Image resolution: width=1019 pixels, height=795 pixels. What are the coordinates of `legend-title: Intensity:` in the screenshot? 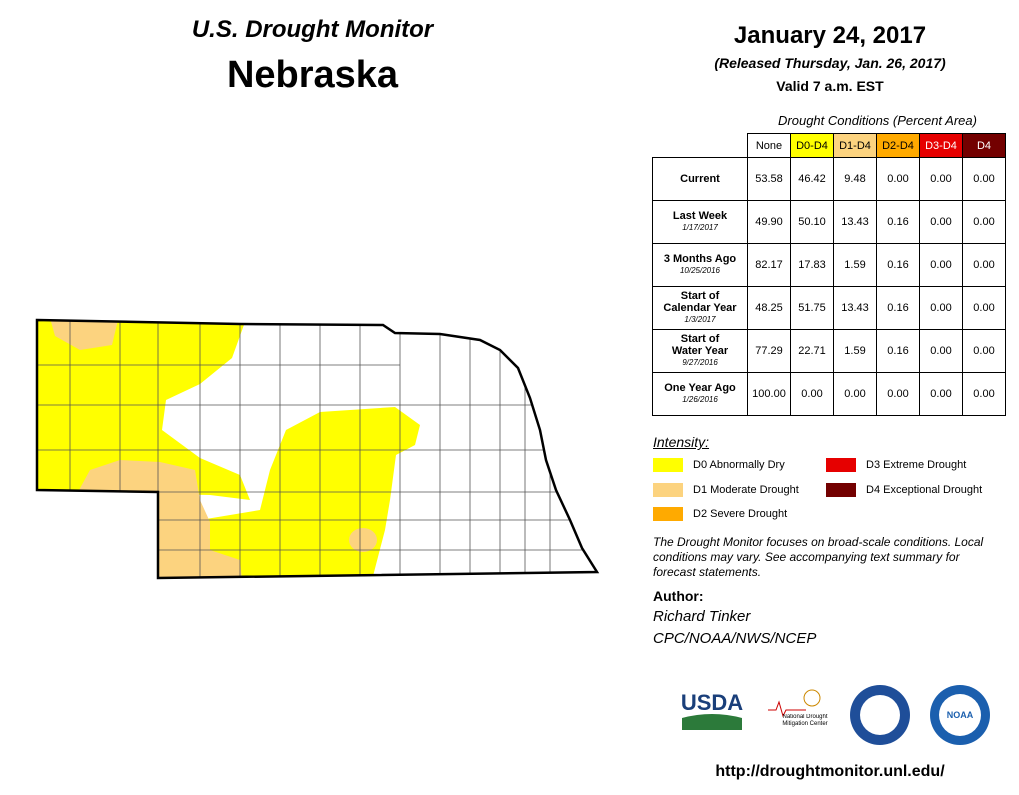 It's located at (681, 442).